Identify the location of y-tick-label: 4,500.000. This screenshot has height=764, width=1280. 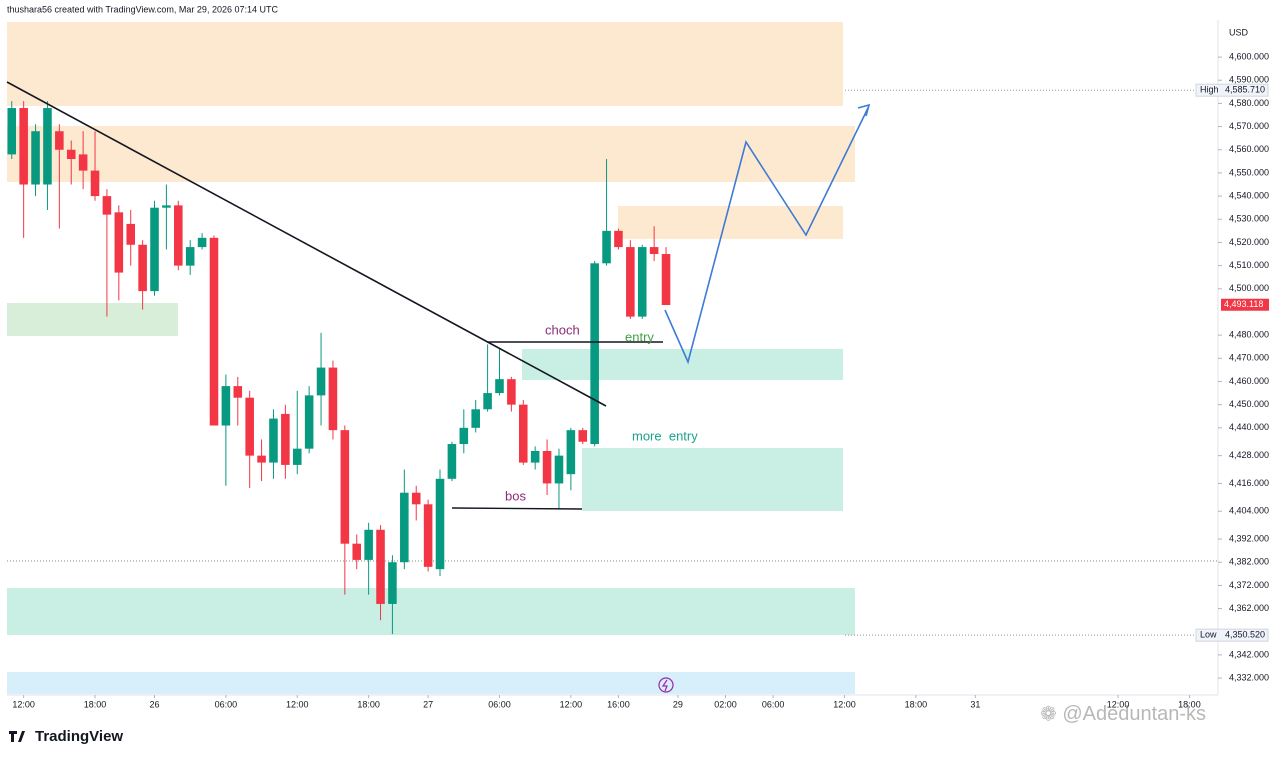
(1249, 288).